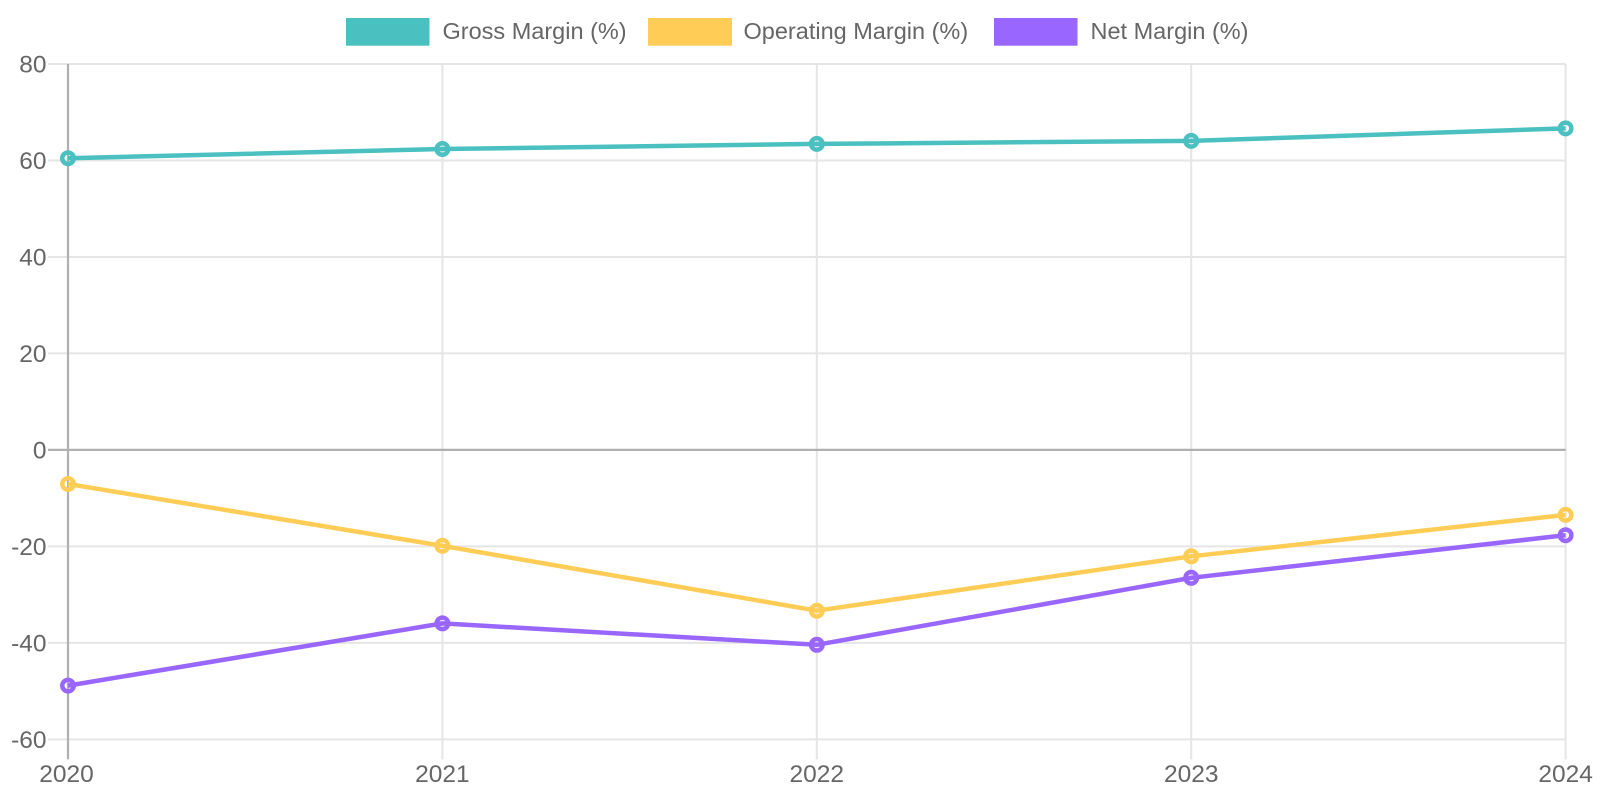 This screenshot has width=1600, height=800. I want to click on svg-text: 40, so click(32, 258).